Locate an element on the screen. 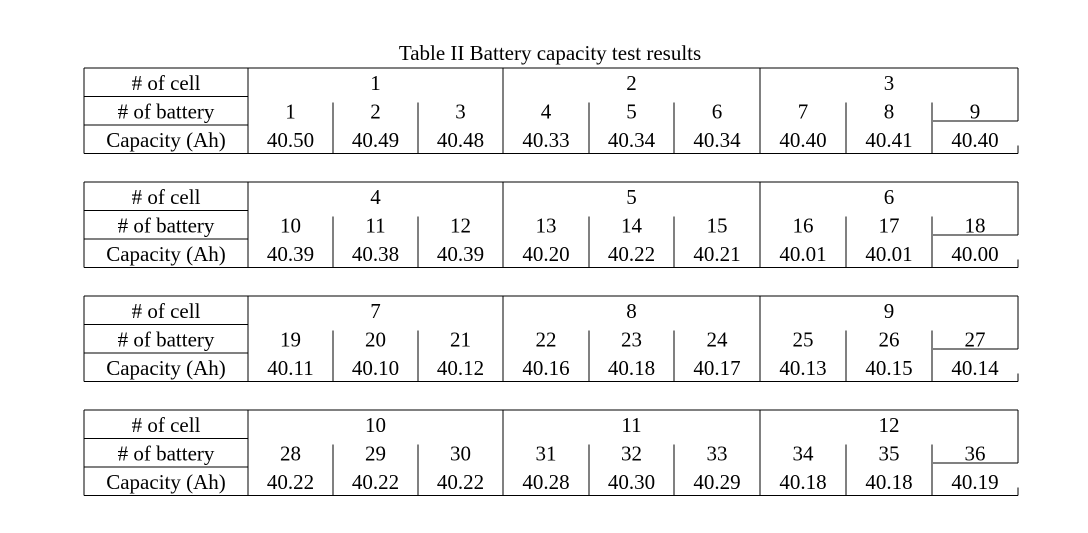 This screenshot has height=533, width=1088. battery-number: 36 is located at coordinates (975, 454).